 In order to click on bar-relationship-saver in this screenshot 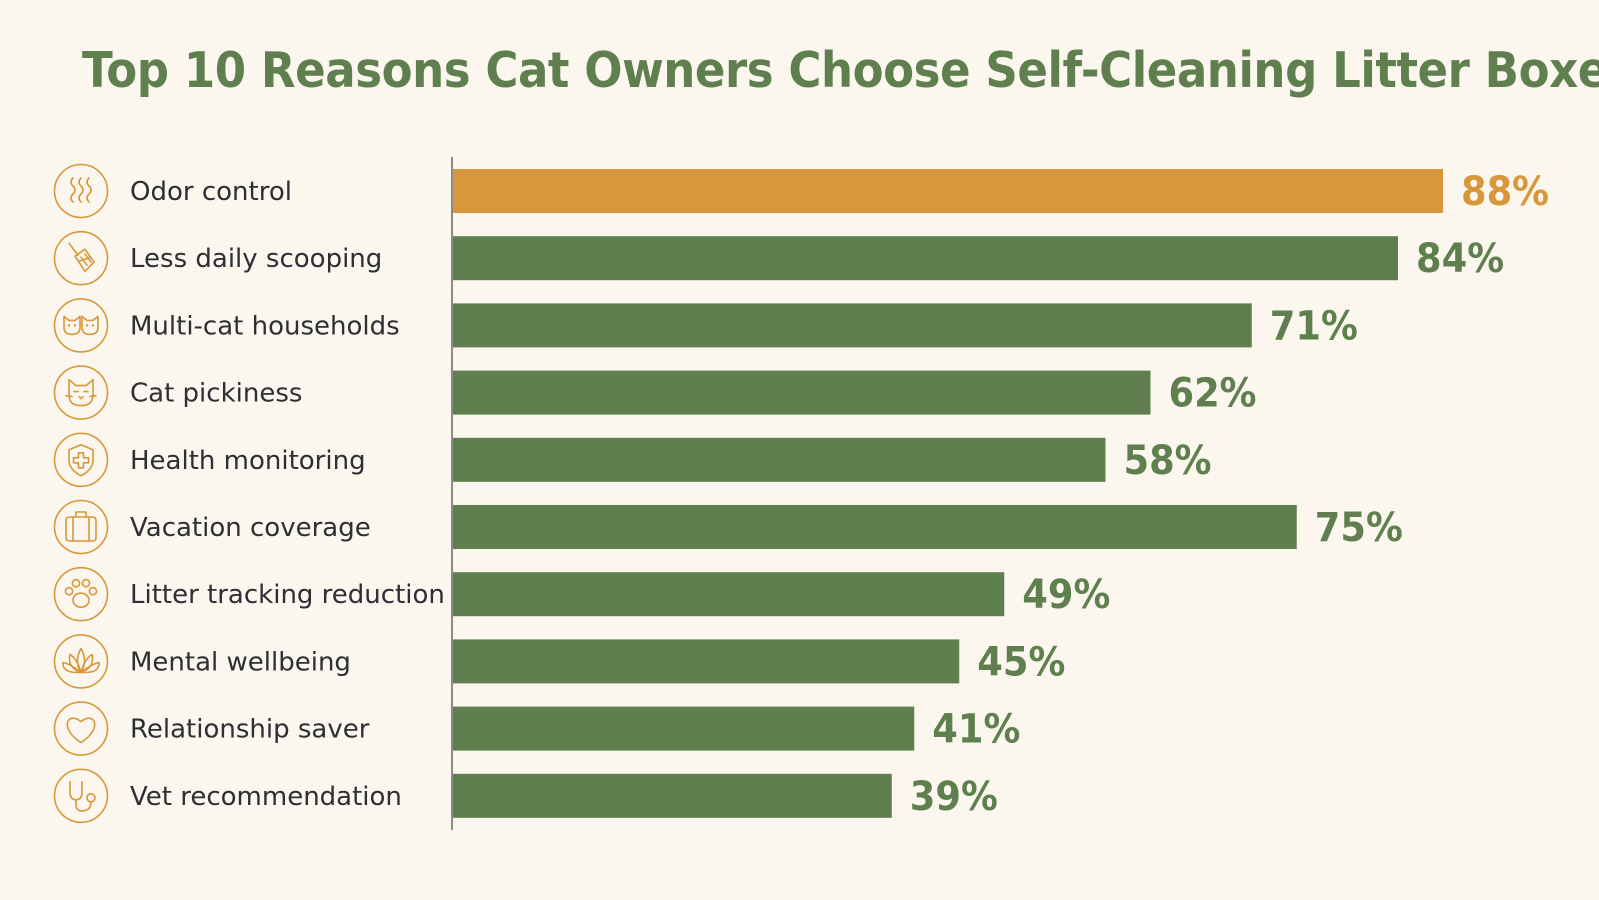, I will do `click(684, 728)`.